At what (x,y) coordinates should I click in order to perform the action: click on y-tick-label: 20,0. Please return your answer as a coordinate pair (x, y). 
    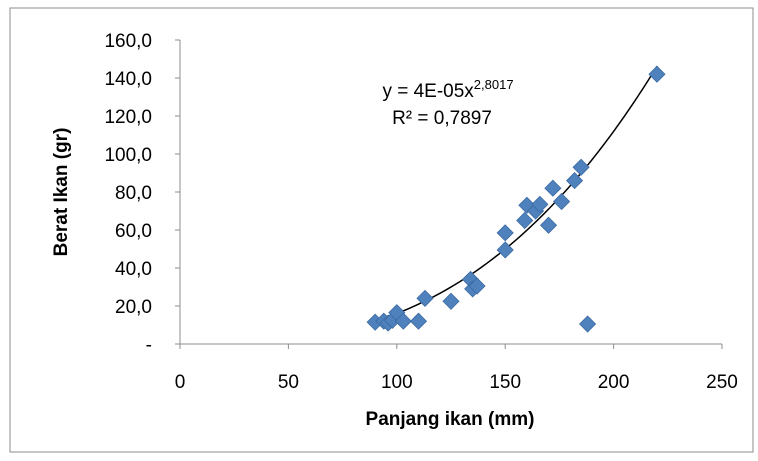
    Looking at the image, I should click on (133, 307).